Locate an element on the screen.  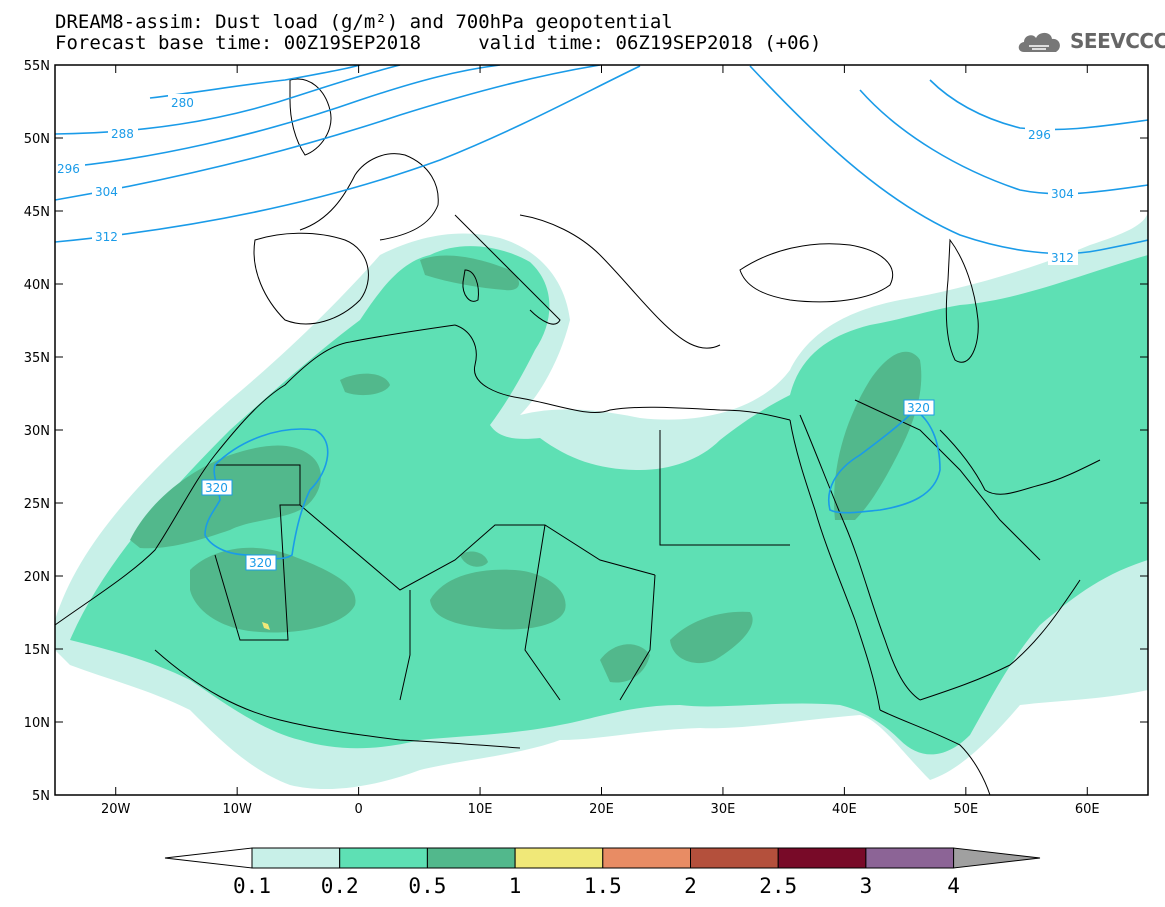
red-sea-west is located at coordinates (835, 565).